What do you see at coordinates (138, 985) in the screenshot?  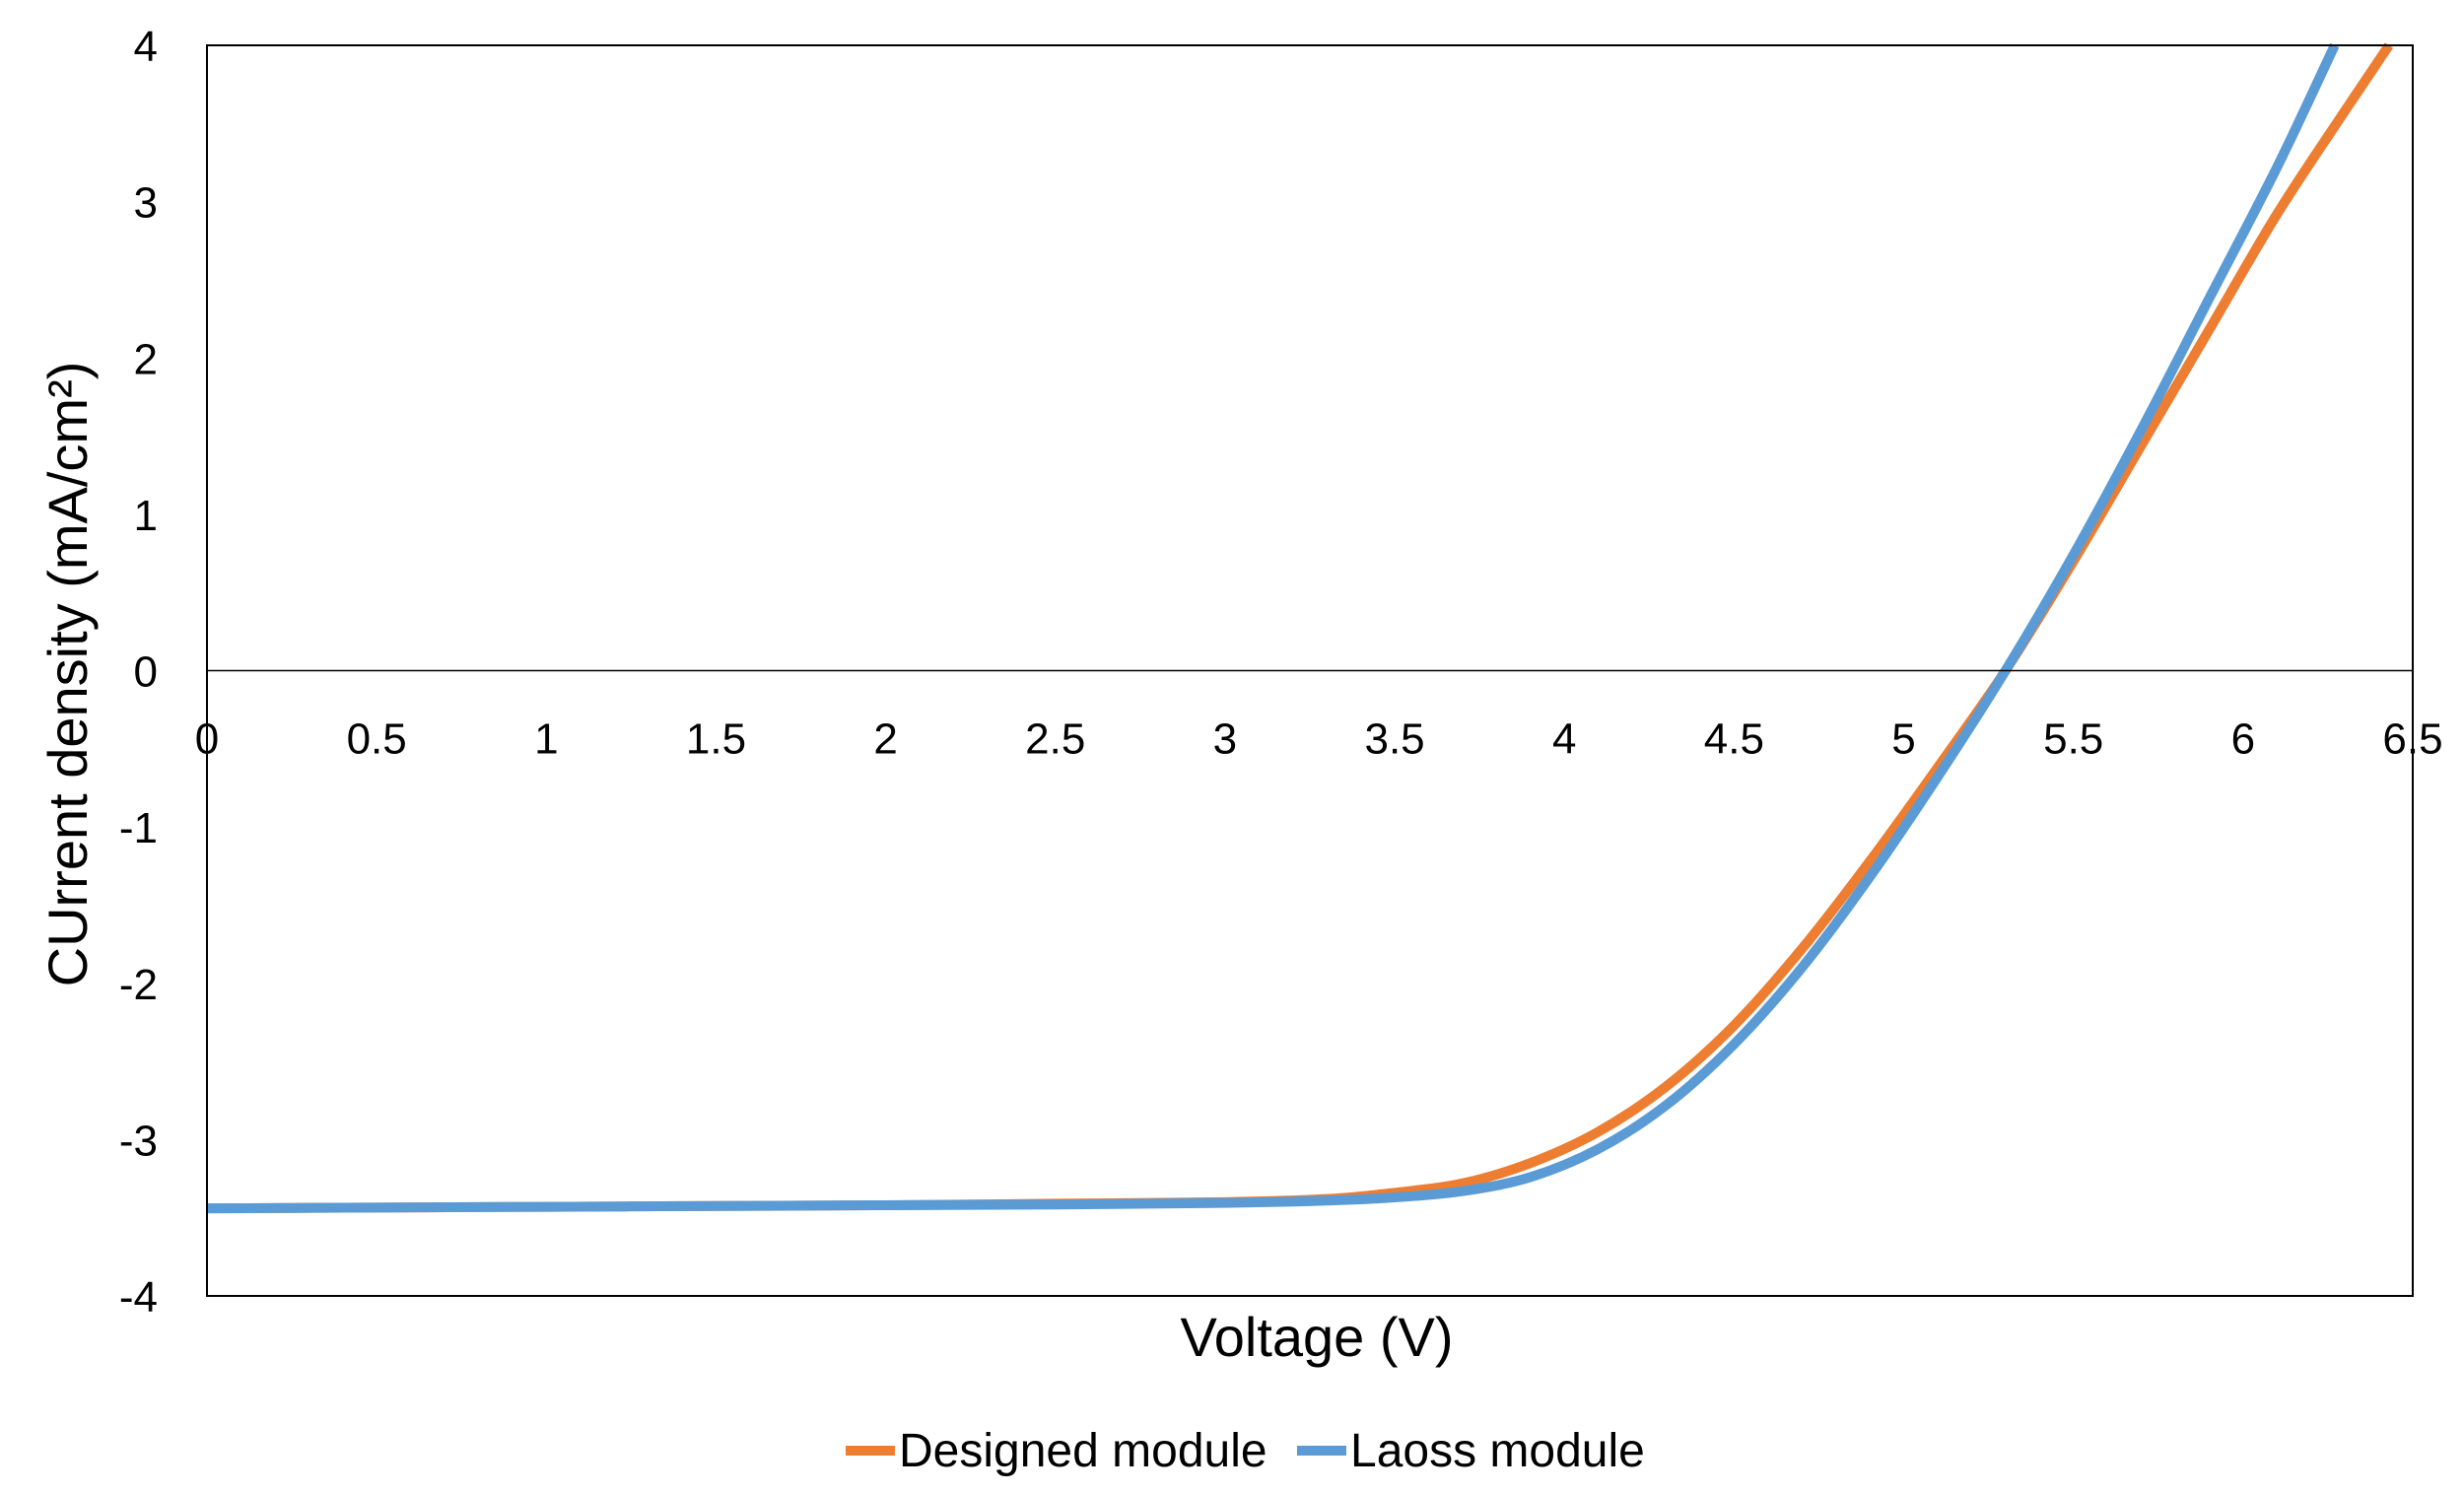 I see `y-tick-label: -2` at bounding box center [138, 985].